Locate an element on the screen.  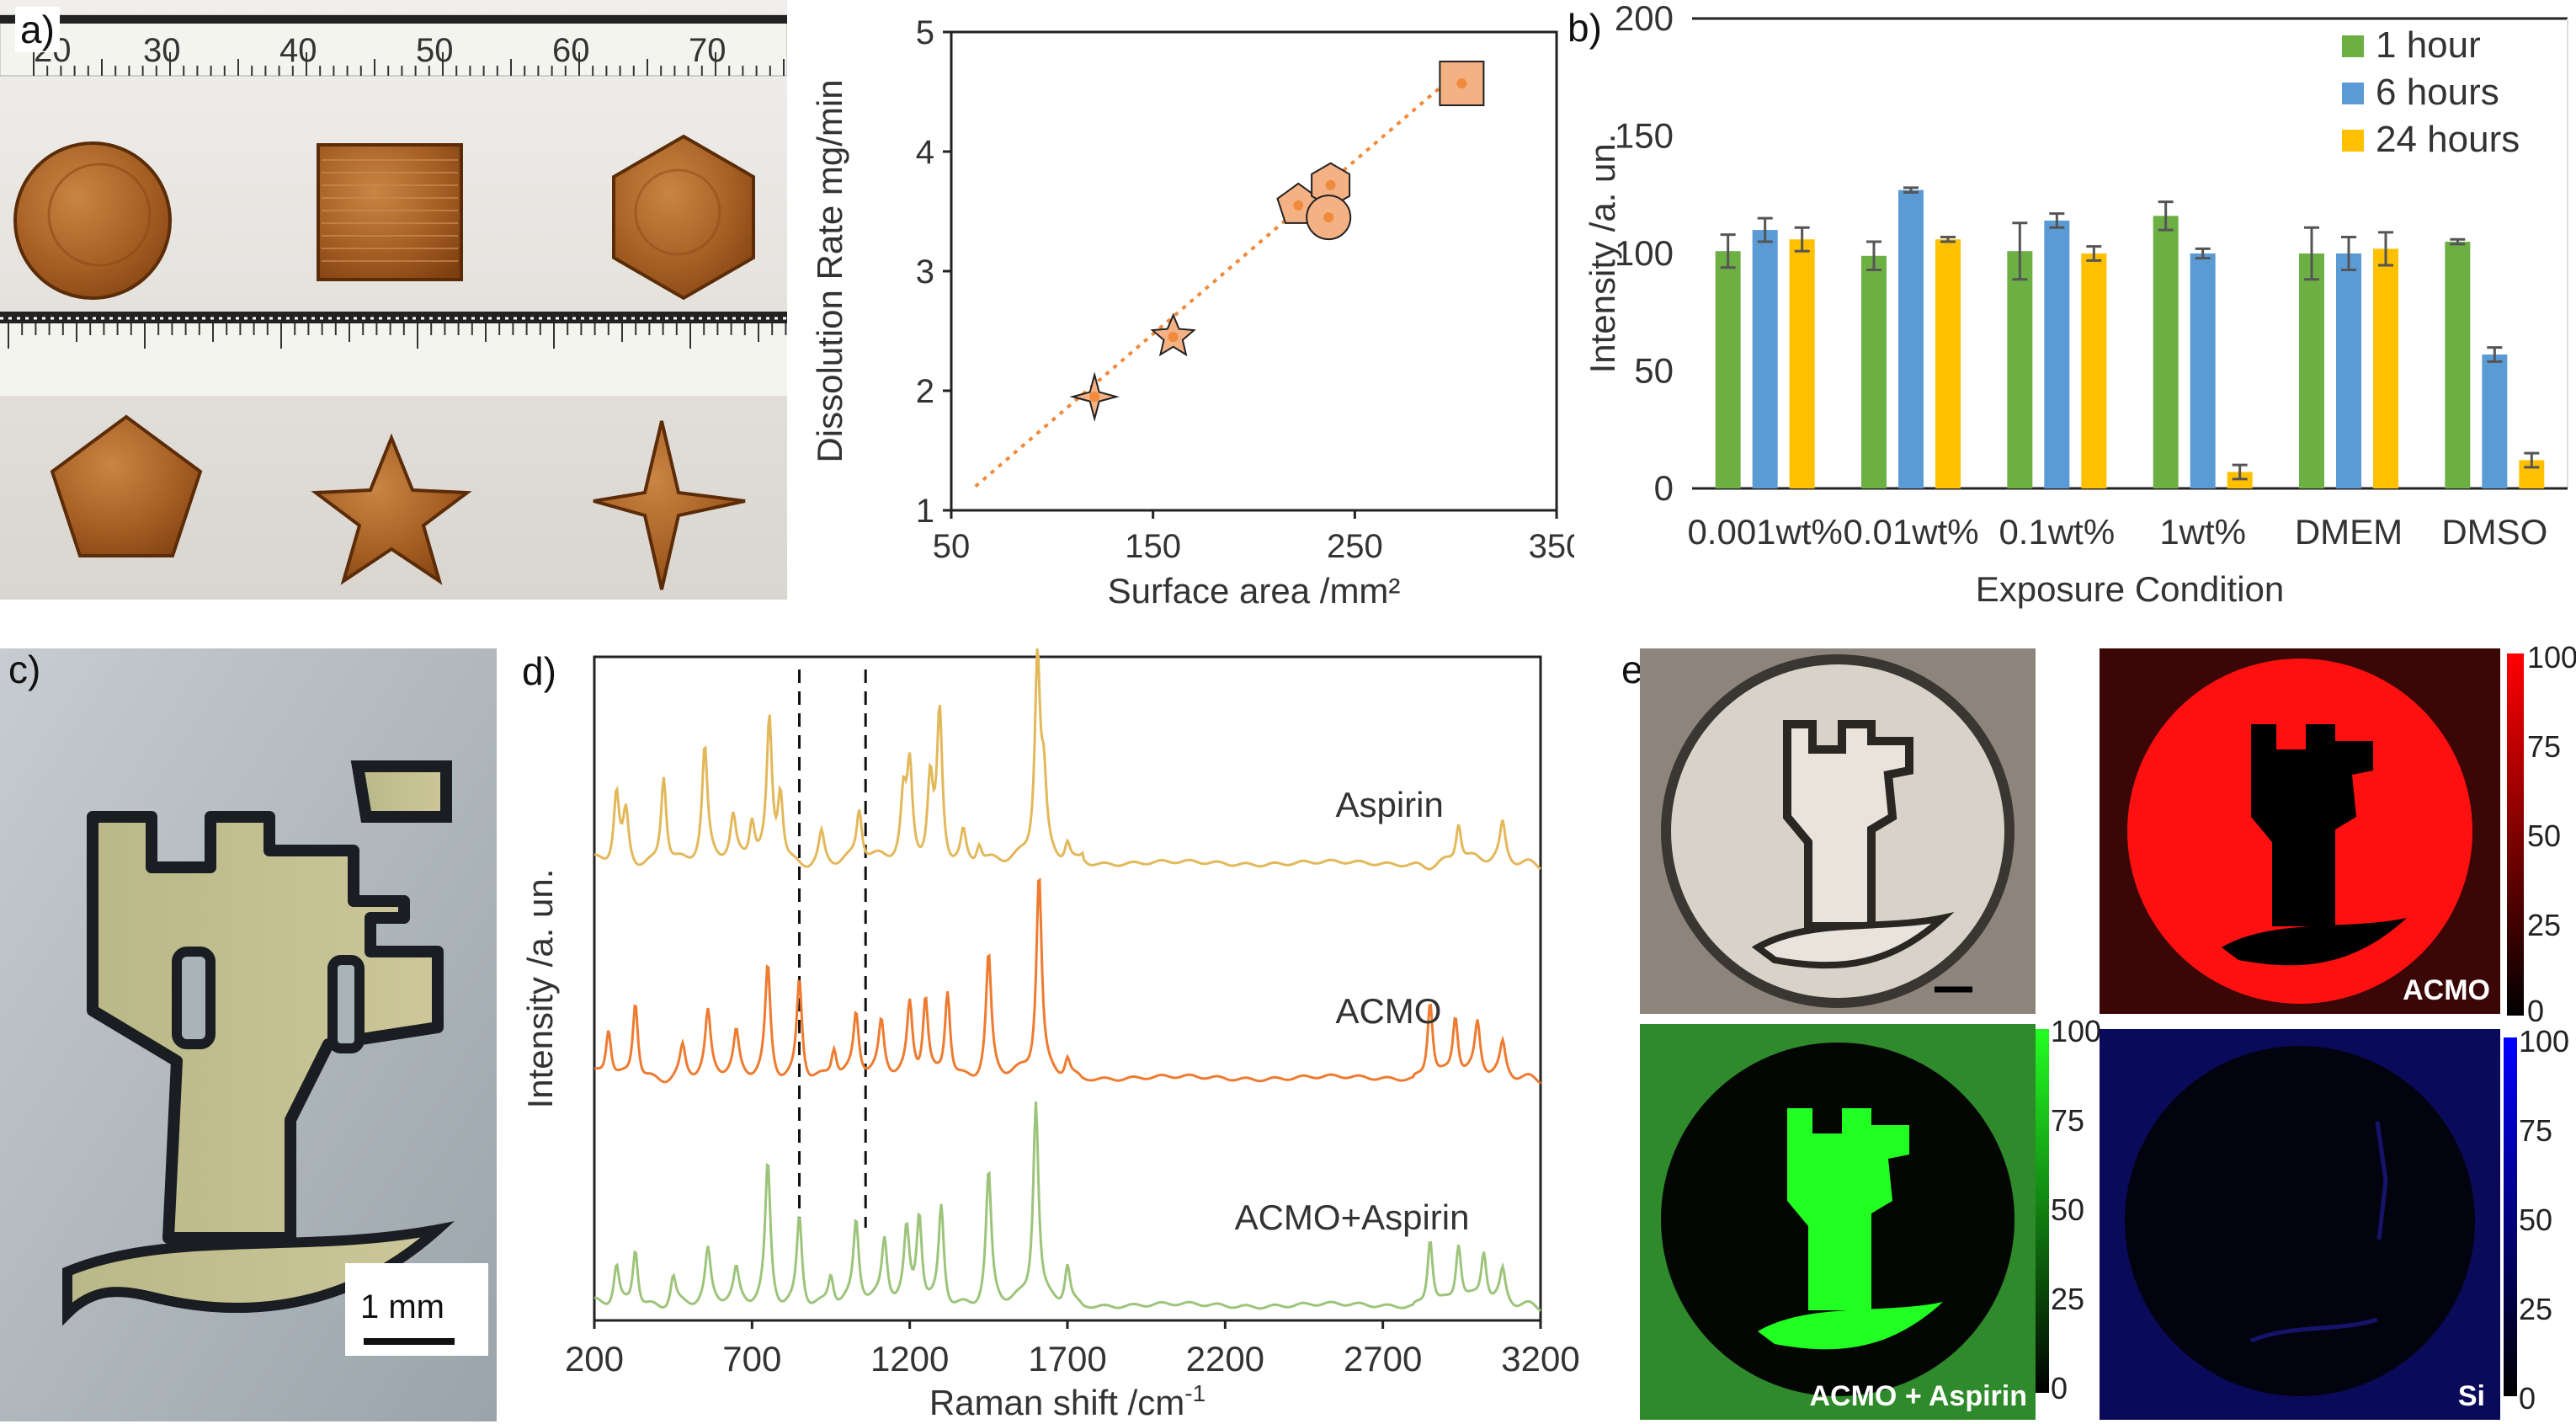
y-tick-label: 4 is located at coordinates (925, 152).